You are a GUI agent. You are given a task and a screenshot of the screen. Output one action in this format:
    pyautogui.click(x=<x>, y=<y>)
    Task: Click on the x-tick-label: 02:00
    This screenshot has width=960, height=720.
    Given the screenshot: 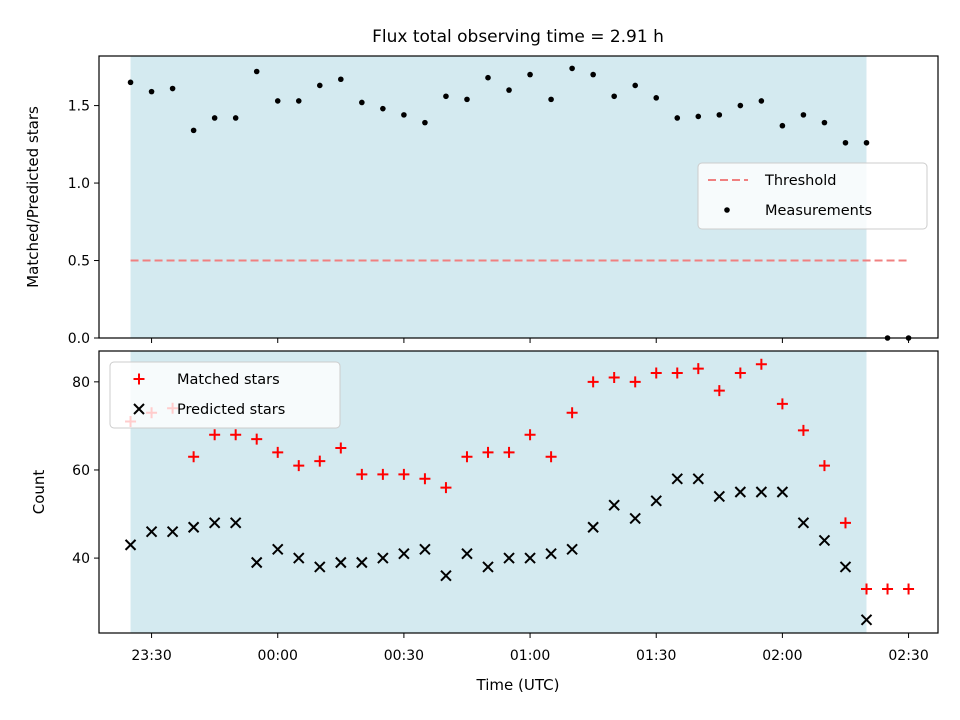 What is the action you would take?
    pyautogui.click(x=782, y=656)
    